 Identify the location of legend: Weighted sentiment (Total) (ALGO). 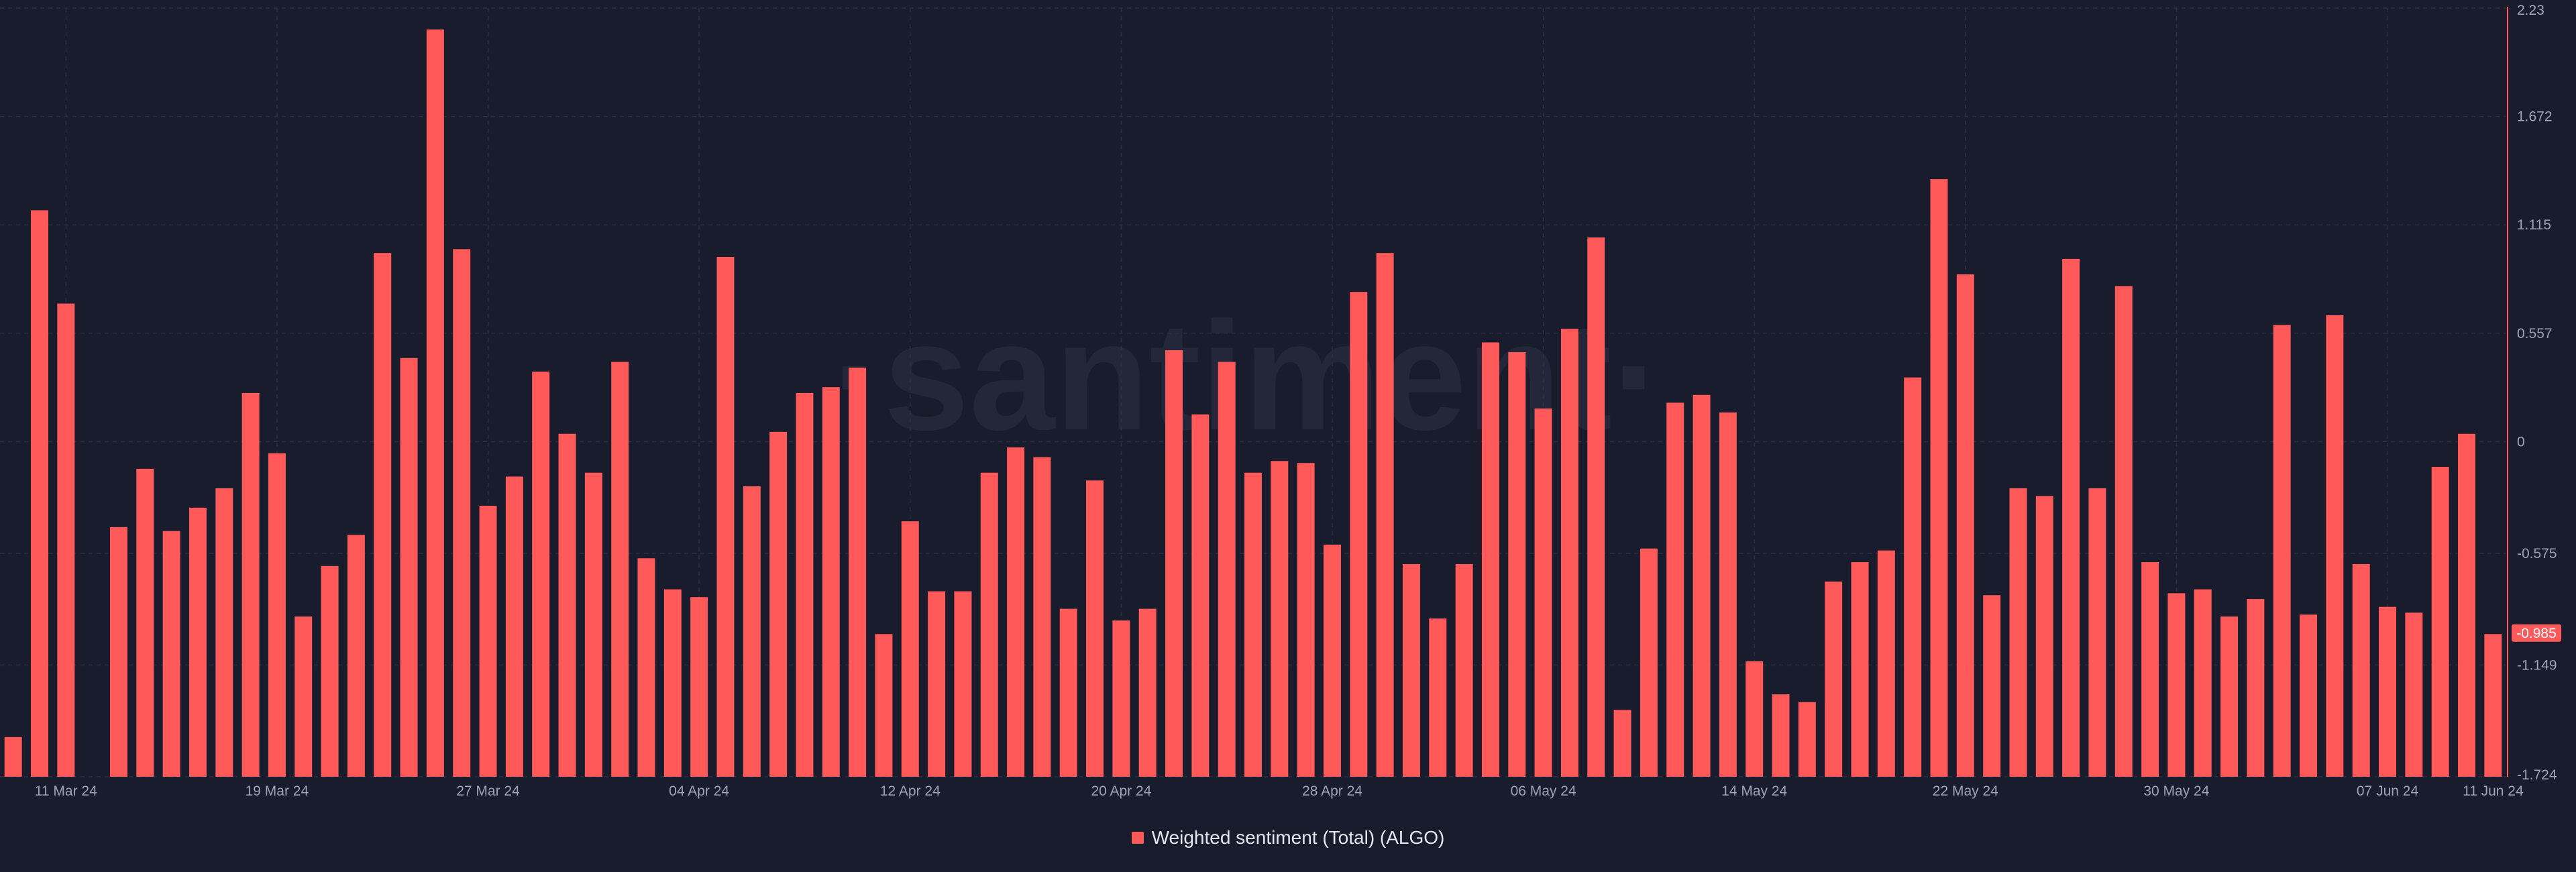
(1288, 838).